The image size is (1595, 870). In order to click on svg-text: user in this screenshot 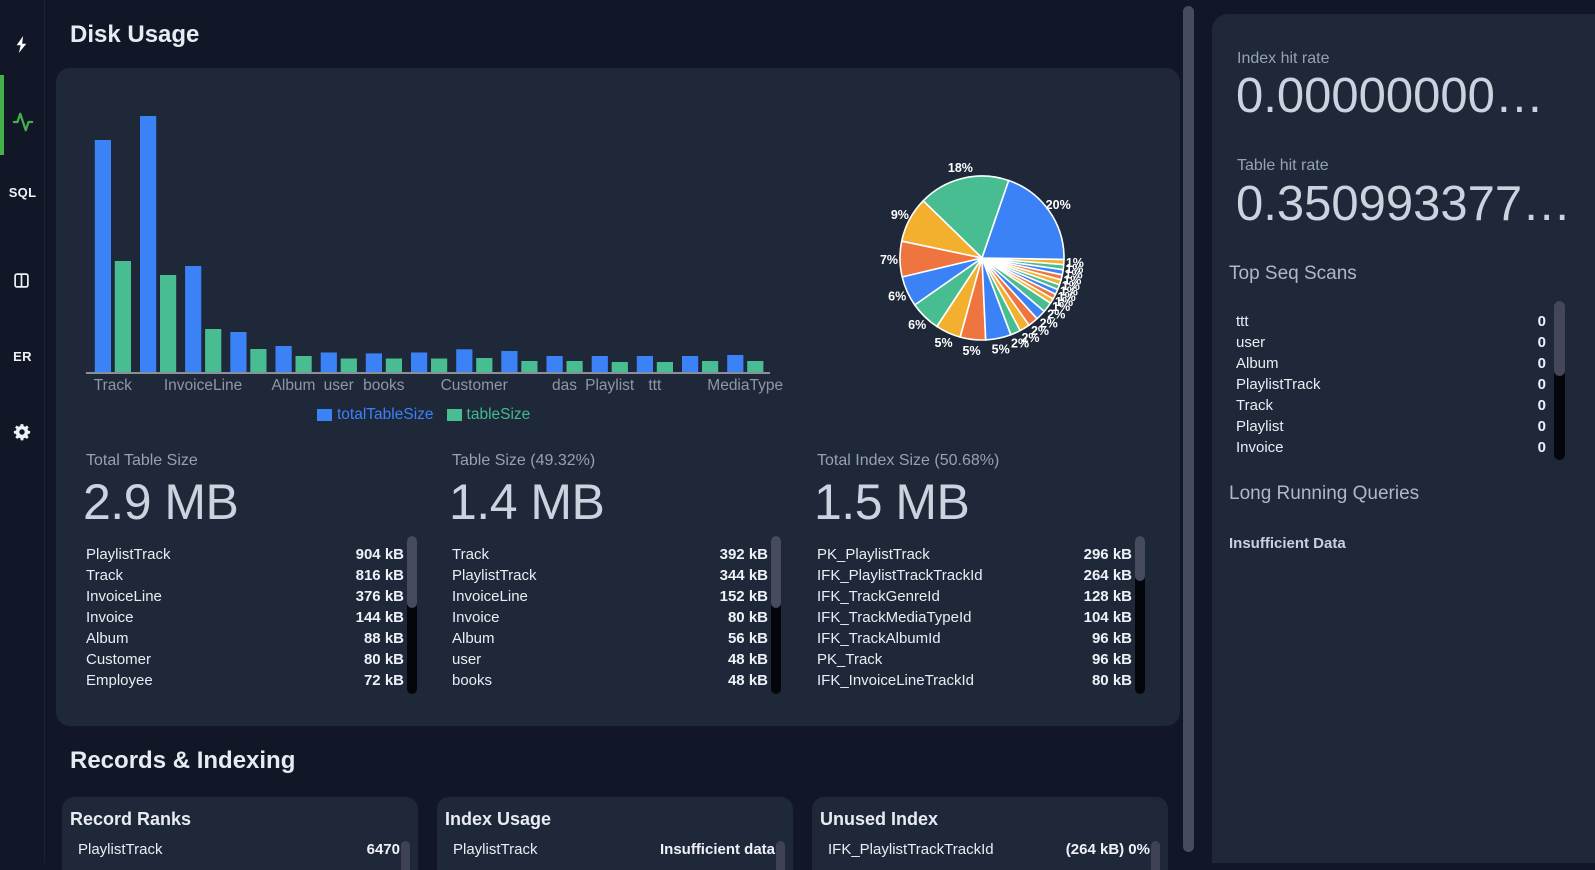, I will do `click(339, 385)`.